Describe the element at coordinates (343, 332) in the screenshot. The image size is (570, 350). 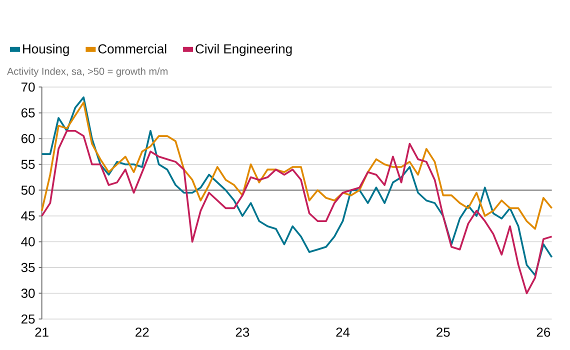
I see `x-tick-label: 24` at that location.